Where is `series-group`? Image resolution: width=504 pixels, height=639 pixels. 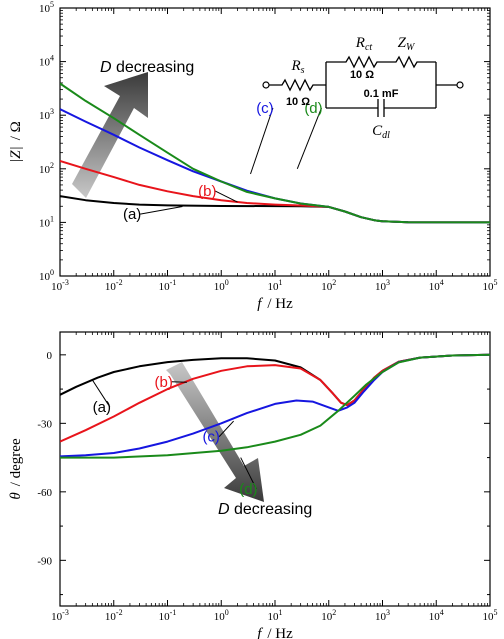
series-group is located at coordinates (275, 406).